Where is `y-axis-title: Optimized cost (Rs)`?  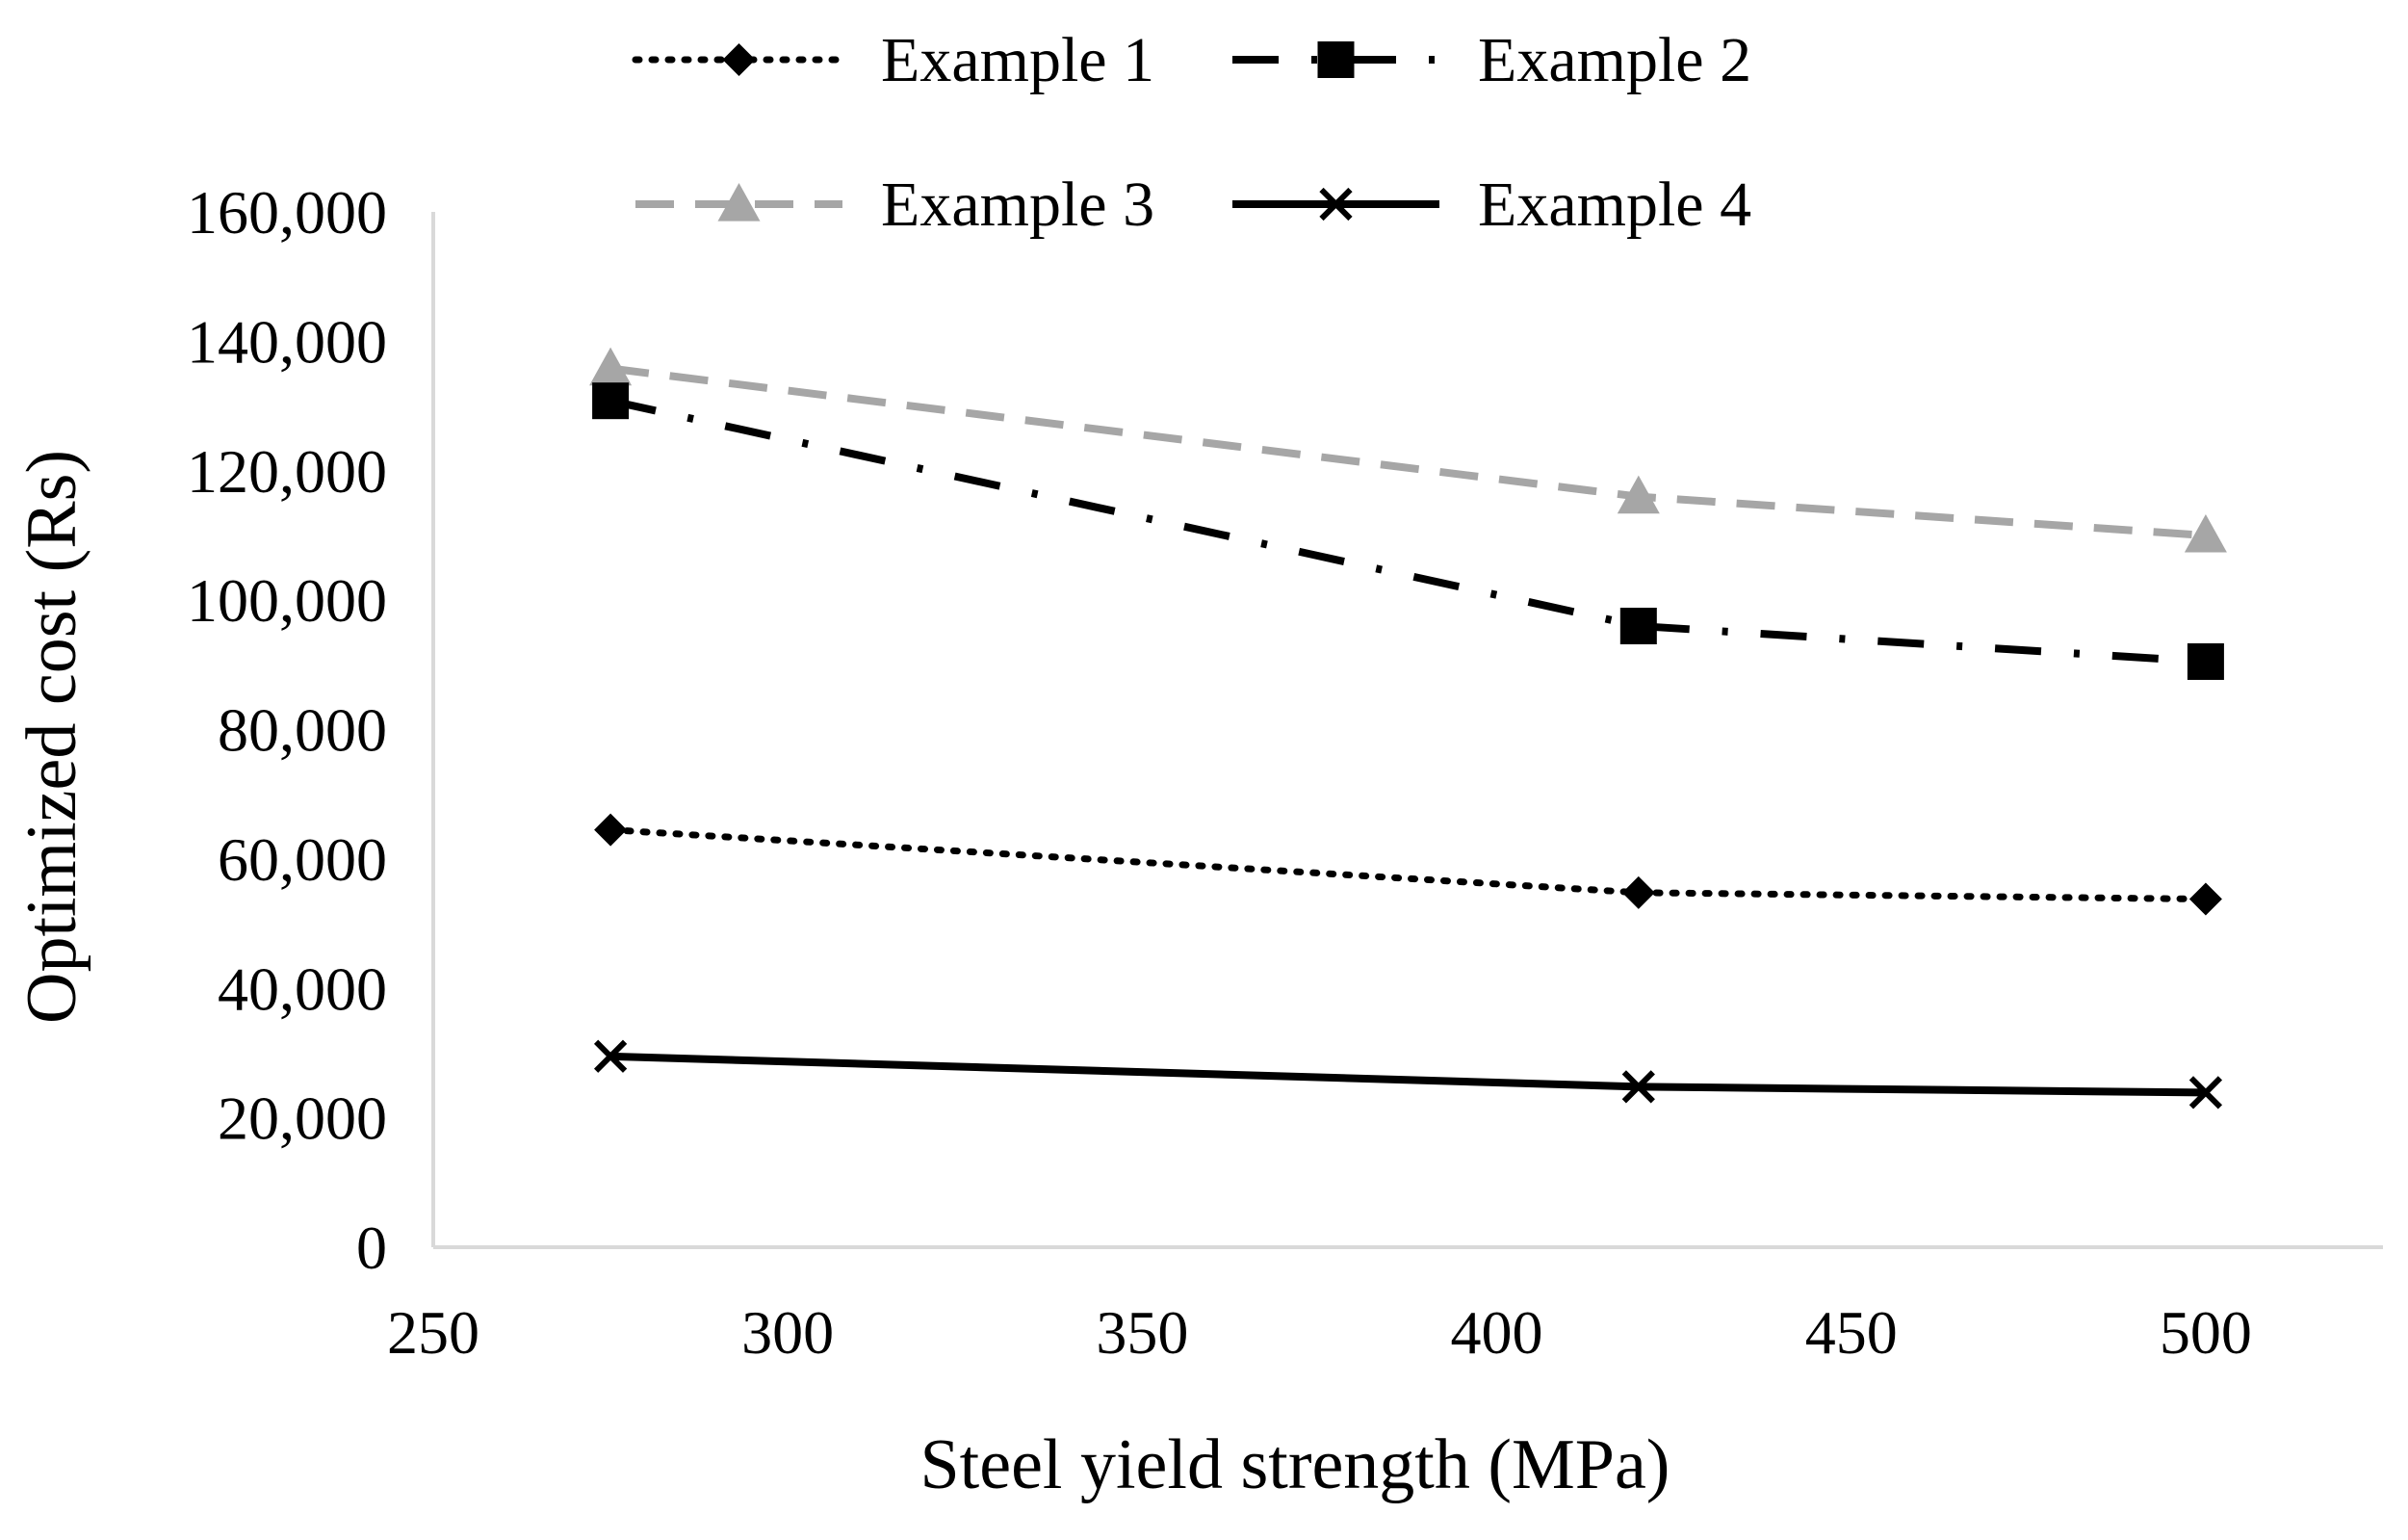 y-axis-title: Optimized cost (Rs) is located at coordinates (52, 737).